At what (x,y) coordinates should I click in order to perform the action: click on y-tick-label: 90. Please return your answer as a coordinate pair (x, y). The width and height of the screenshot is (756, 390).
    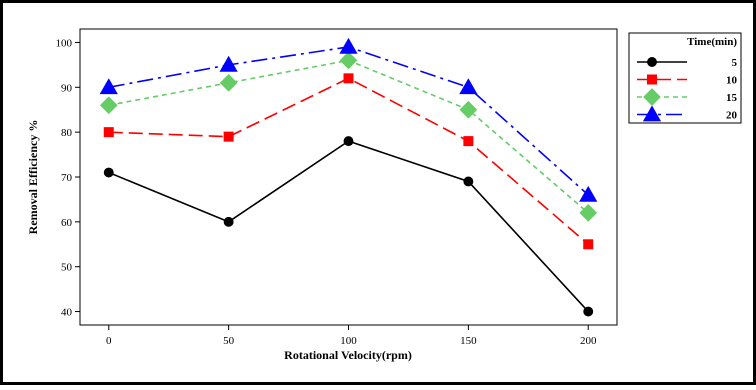
    Looking at the image, I should click on (67, 88).